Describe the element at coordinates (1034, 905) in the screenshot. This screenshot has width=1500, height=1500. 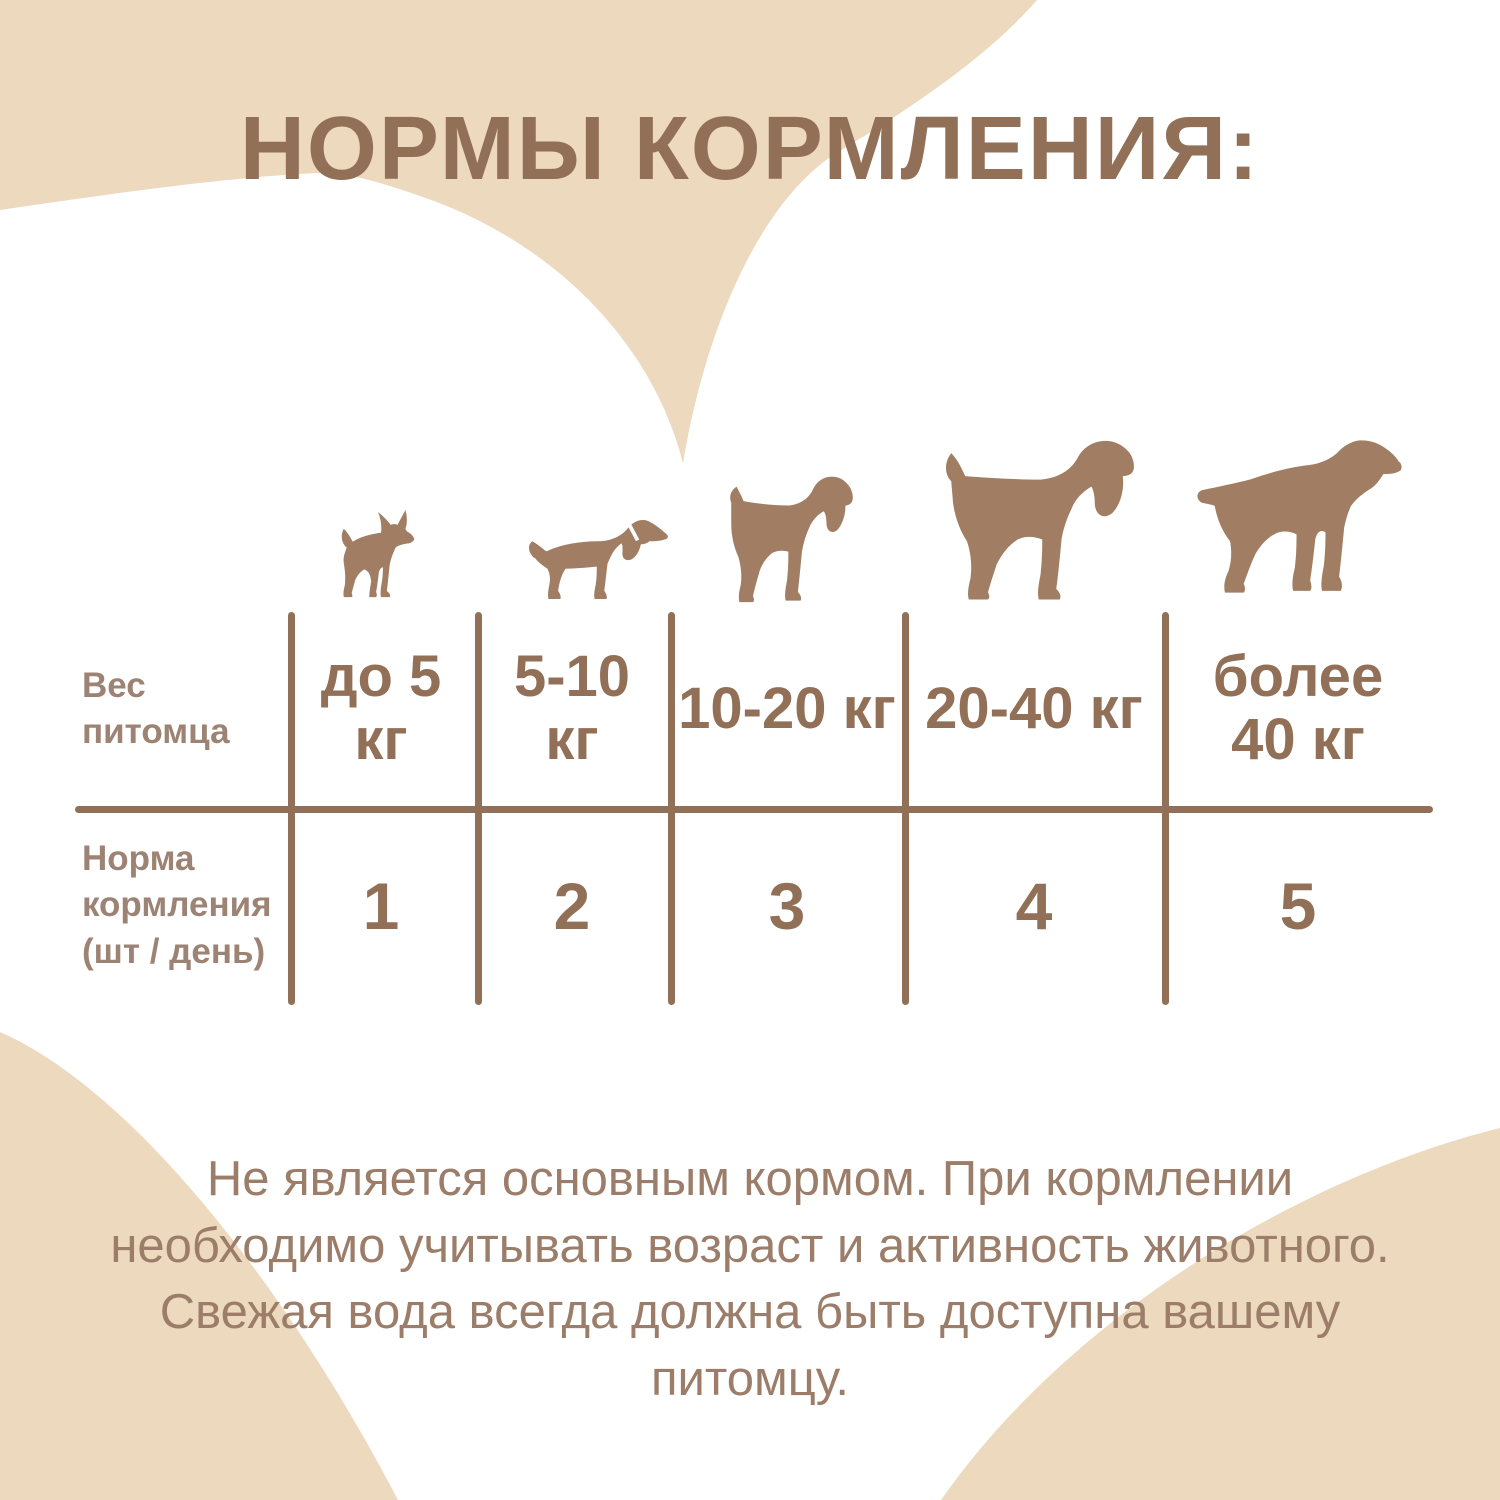
I see `rate-value-col4: 4` at that location.